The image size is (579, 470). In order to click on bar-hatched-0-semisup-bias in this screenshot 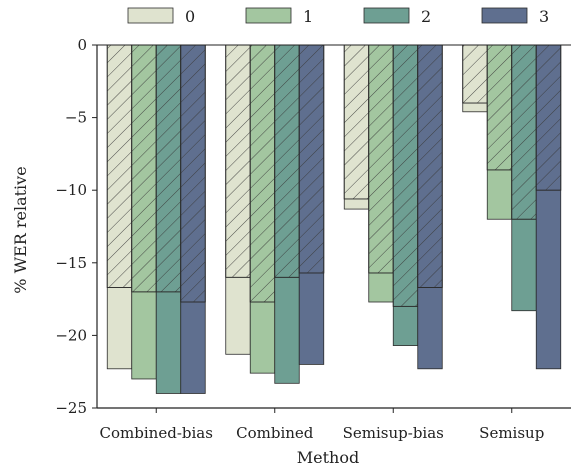, I will do `click(356, 122)`.